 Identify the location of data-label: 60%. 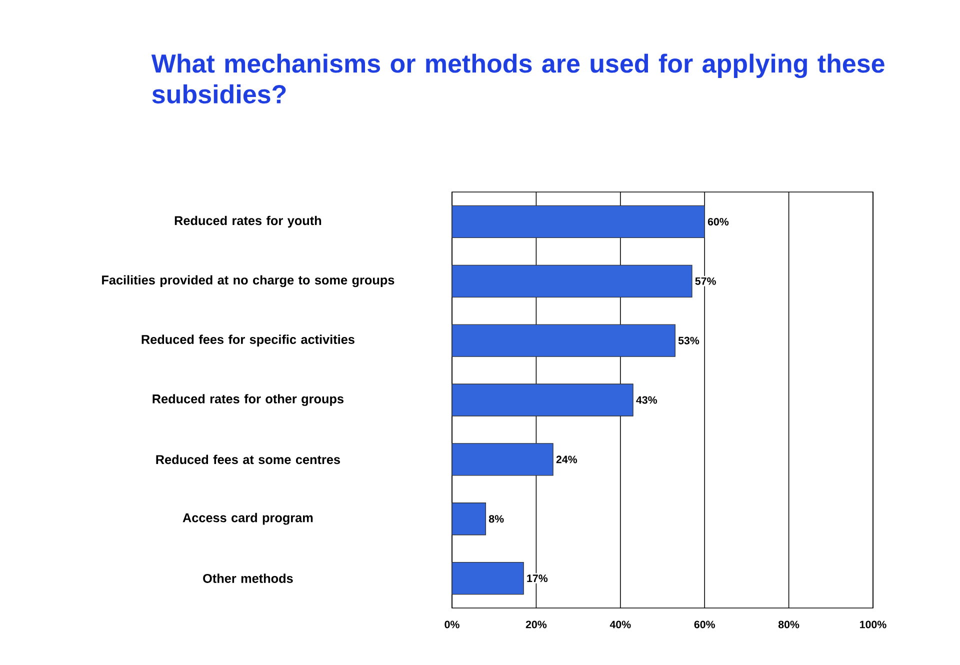
(718, 222).